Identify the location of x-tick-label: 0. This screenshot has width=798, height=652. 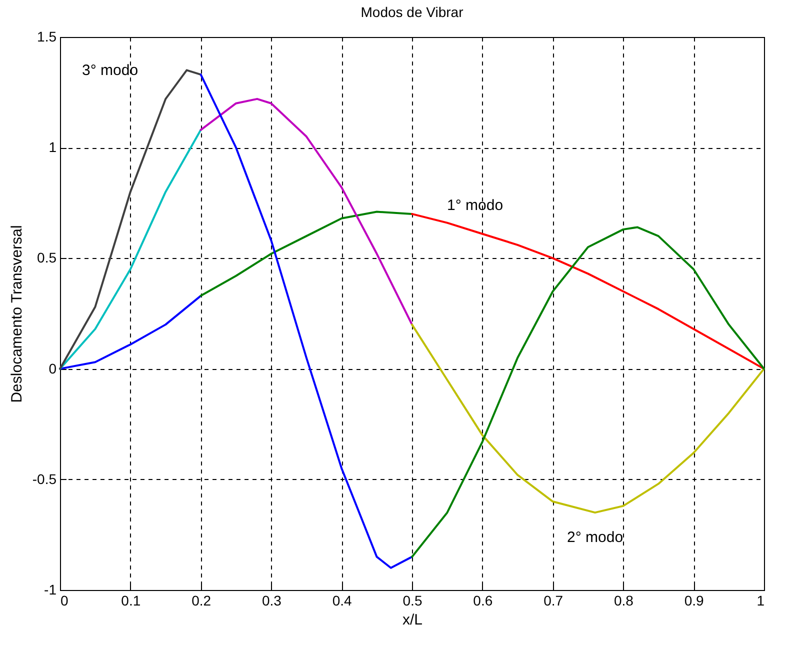
(64, 600).